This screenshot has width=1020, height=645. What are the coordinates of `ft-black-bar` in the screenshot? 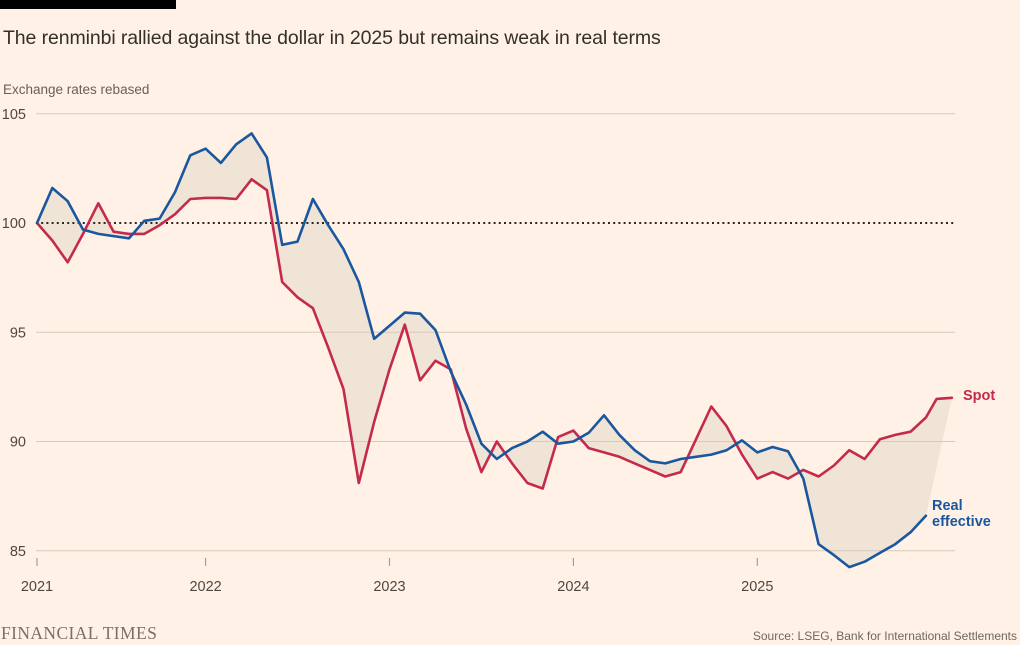 It's located at (88, 4).